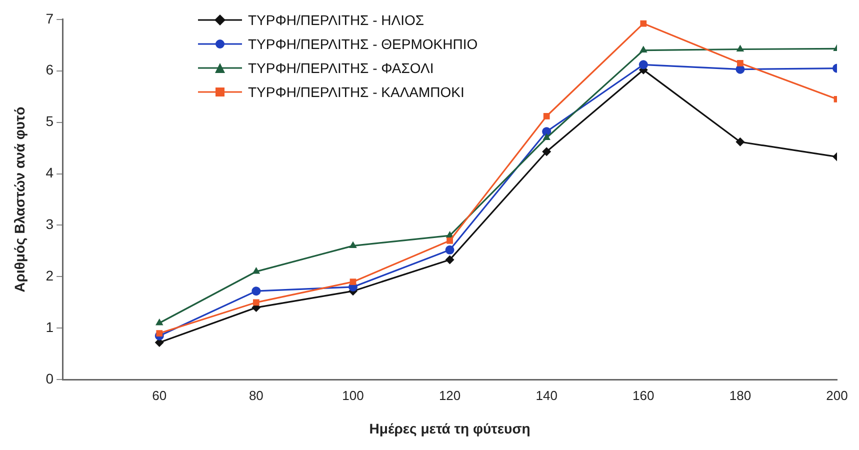  Describe the element at coordinates (341, 68) in the screenshot. I see `legend-label: ΤΥΡΦΗ/ΠΕΡΛΙΤΗΣ - ΦΑΣΟΛΙ` at that location.